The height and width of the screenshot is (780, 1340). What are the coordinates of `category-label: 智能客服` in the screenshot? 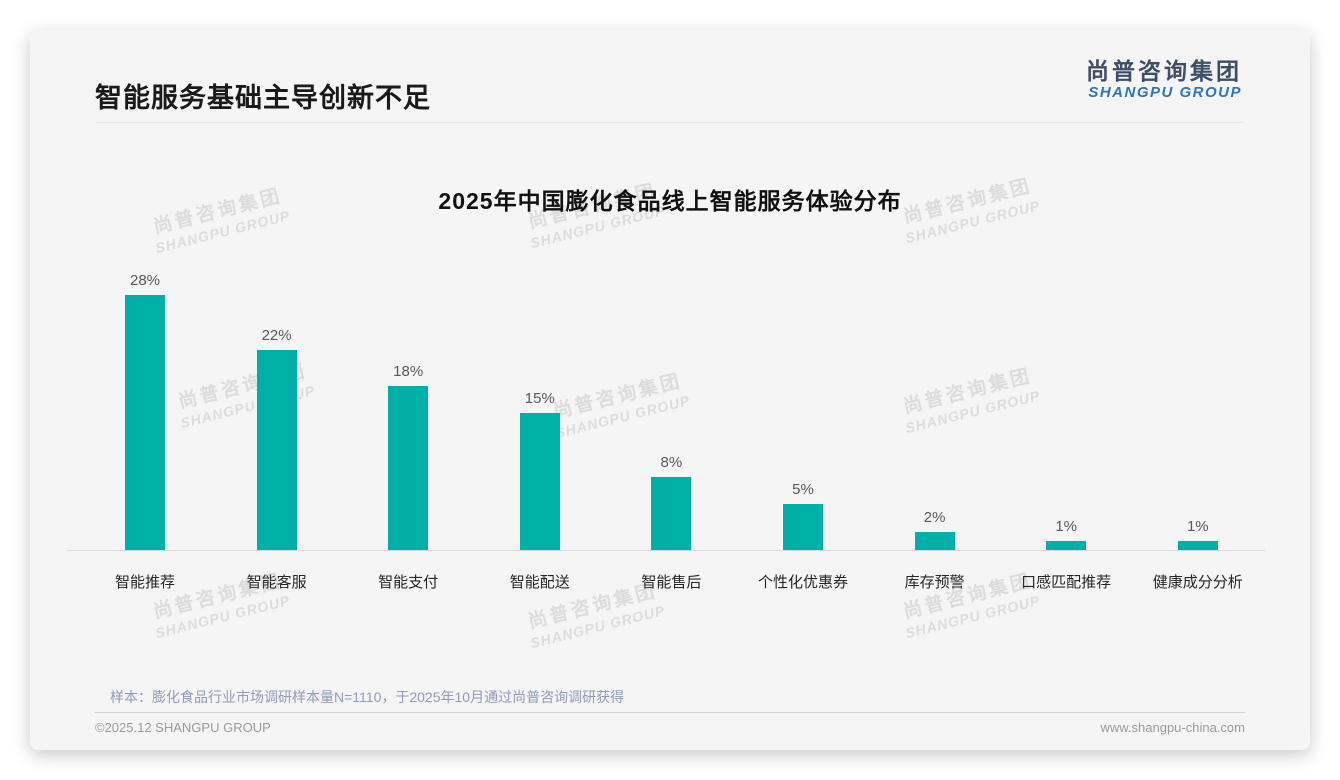 It's located at (276, 582).